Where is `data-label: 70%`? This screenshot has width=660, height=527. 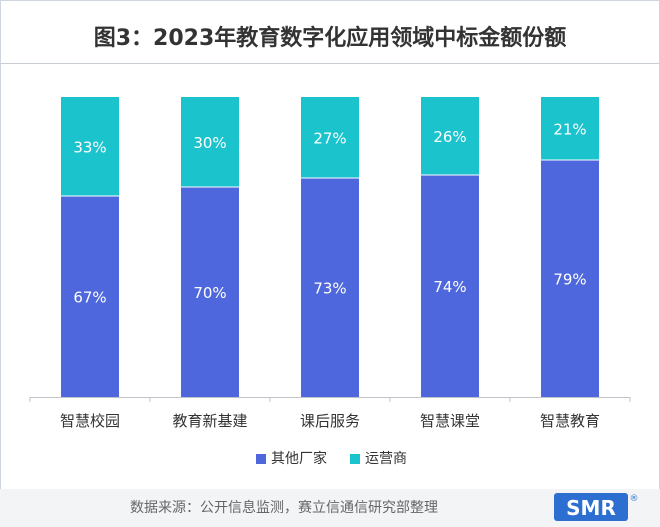
data-label: 70% is located at coordinates (209, 293).